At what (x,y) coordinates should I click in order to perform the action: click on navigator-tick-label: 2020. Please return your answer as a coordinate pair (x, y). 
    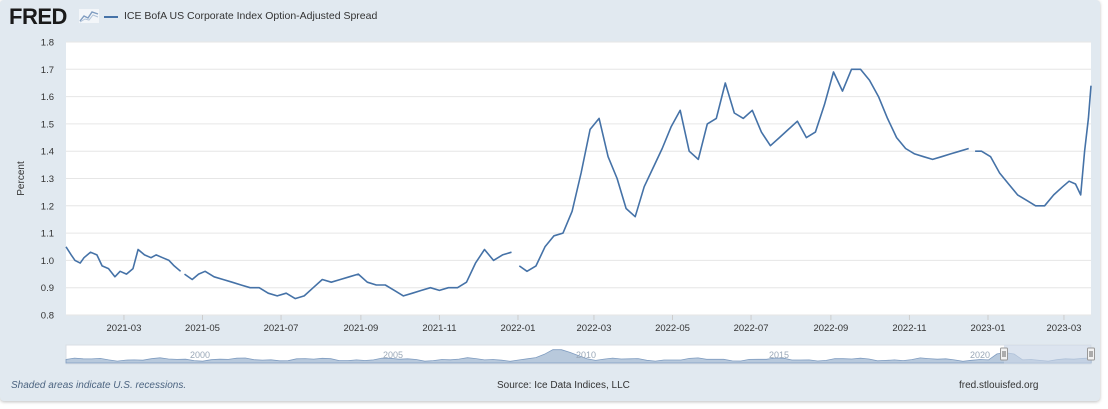
    Looking at the image, I should click on (980, 355).